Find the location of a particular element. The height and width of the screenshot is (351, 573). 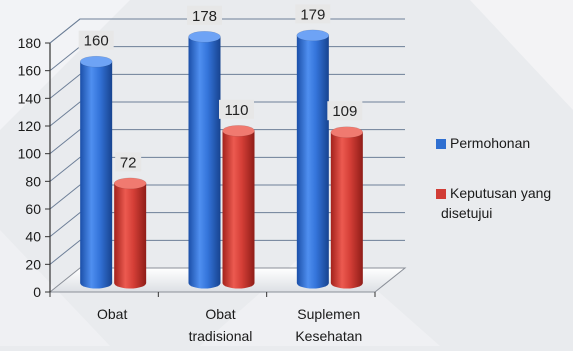

y-tick-label: 180 is located at coordinates (30, 43).